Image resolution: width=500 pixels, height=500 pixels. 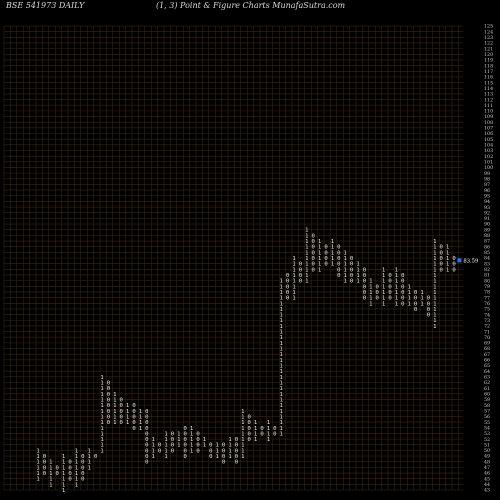 What do you see at coordinates (487, 225) in the screenshot?
I see `y-tick-label: 90` at bounding box center [487, 225].